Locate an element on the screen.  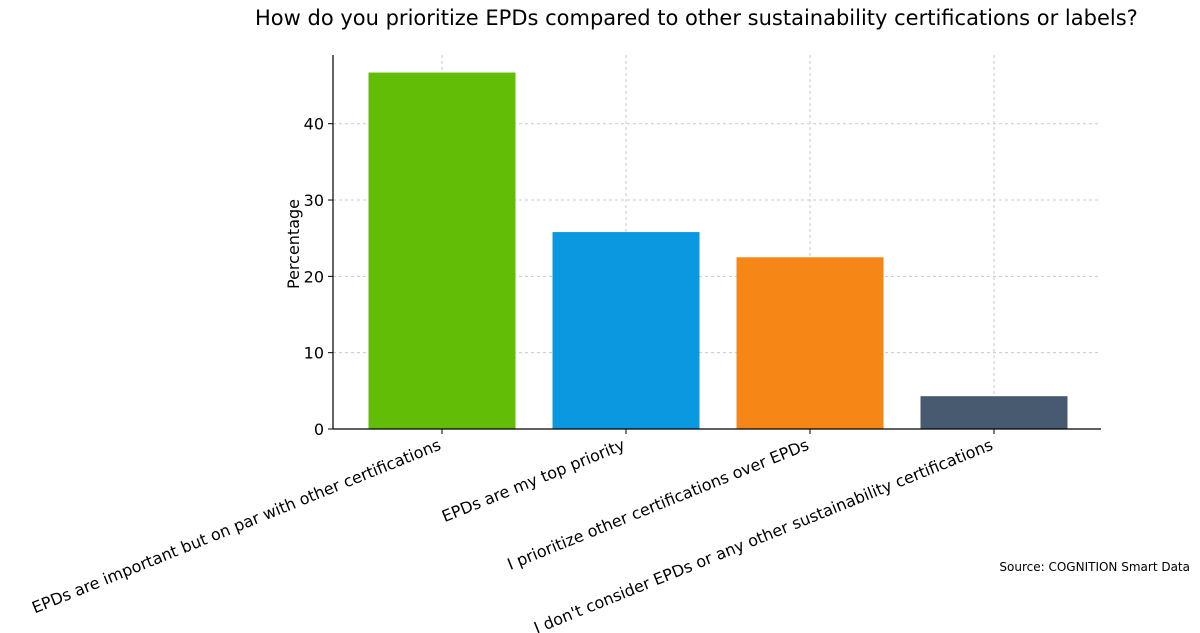
x-tick-label: EPDs are my top priority is located at coordinates (533, 480).